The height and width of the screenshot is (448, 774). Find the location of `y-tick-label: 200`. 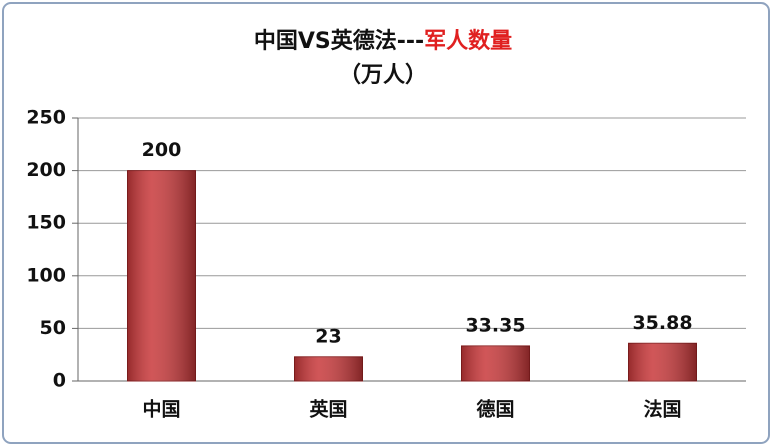

y-tick-label: 200 is located at coordinates (46, 170).